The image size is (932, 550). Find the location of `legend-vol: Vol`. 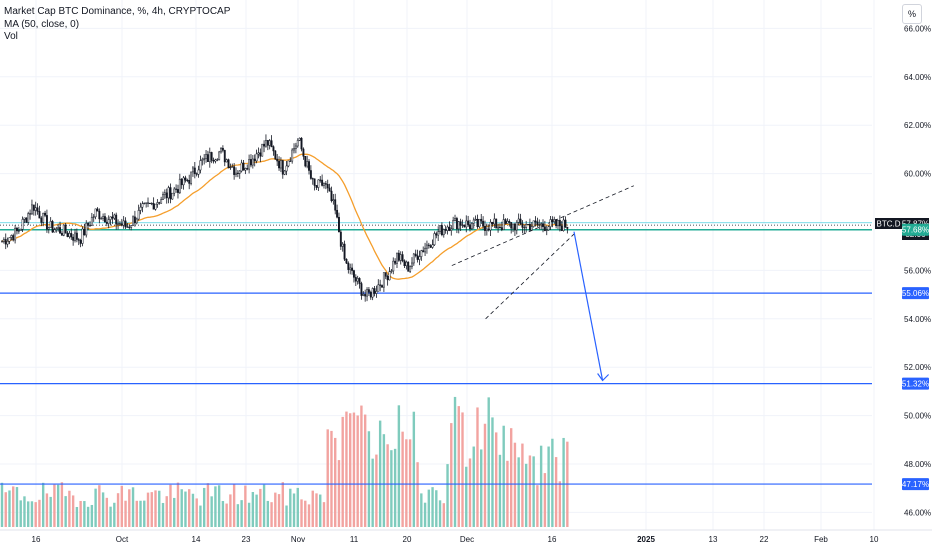

legend-vol: Vol is located at coordinates (11, 36).